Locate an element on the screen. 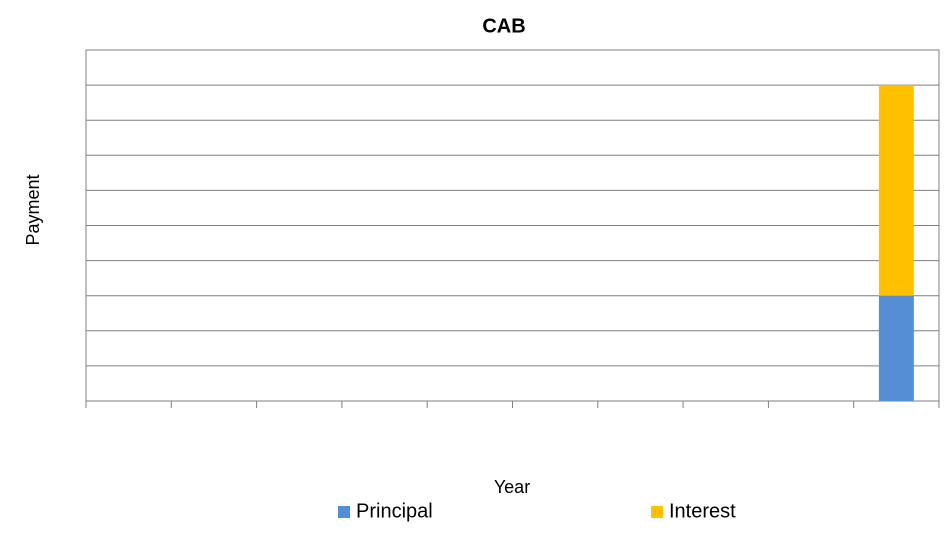 The image size is (947, 553). legend-label: Interest is located at coordinates (702, 511).